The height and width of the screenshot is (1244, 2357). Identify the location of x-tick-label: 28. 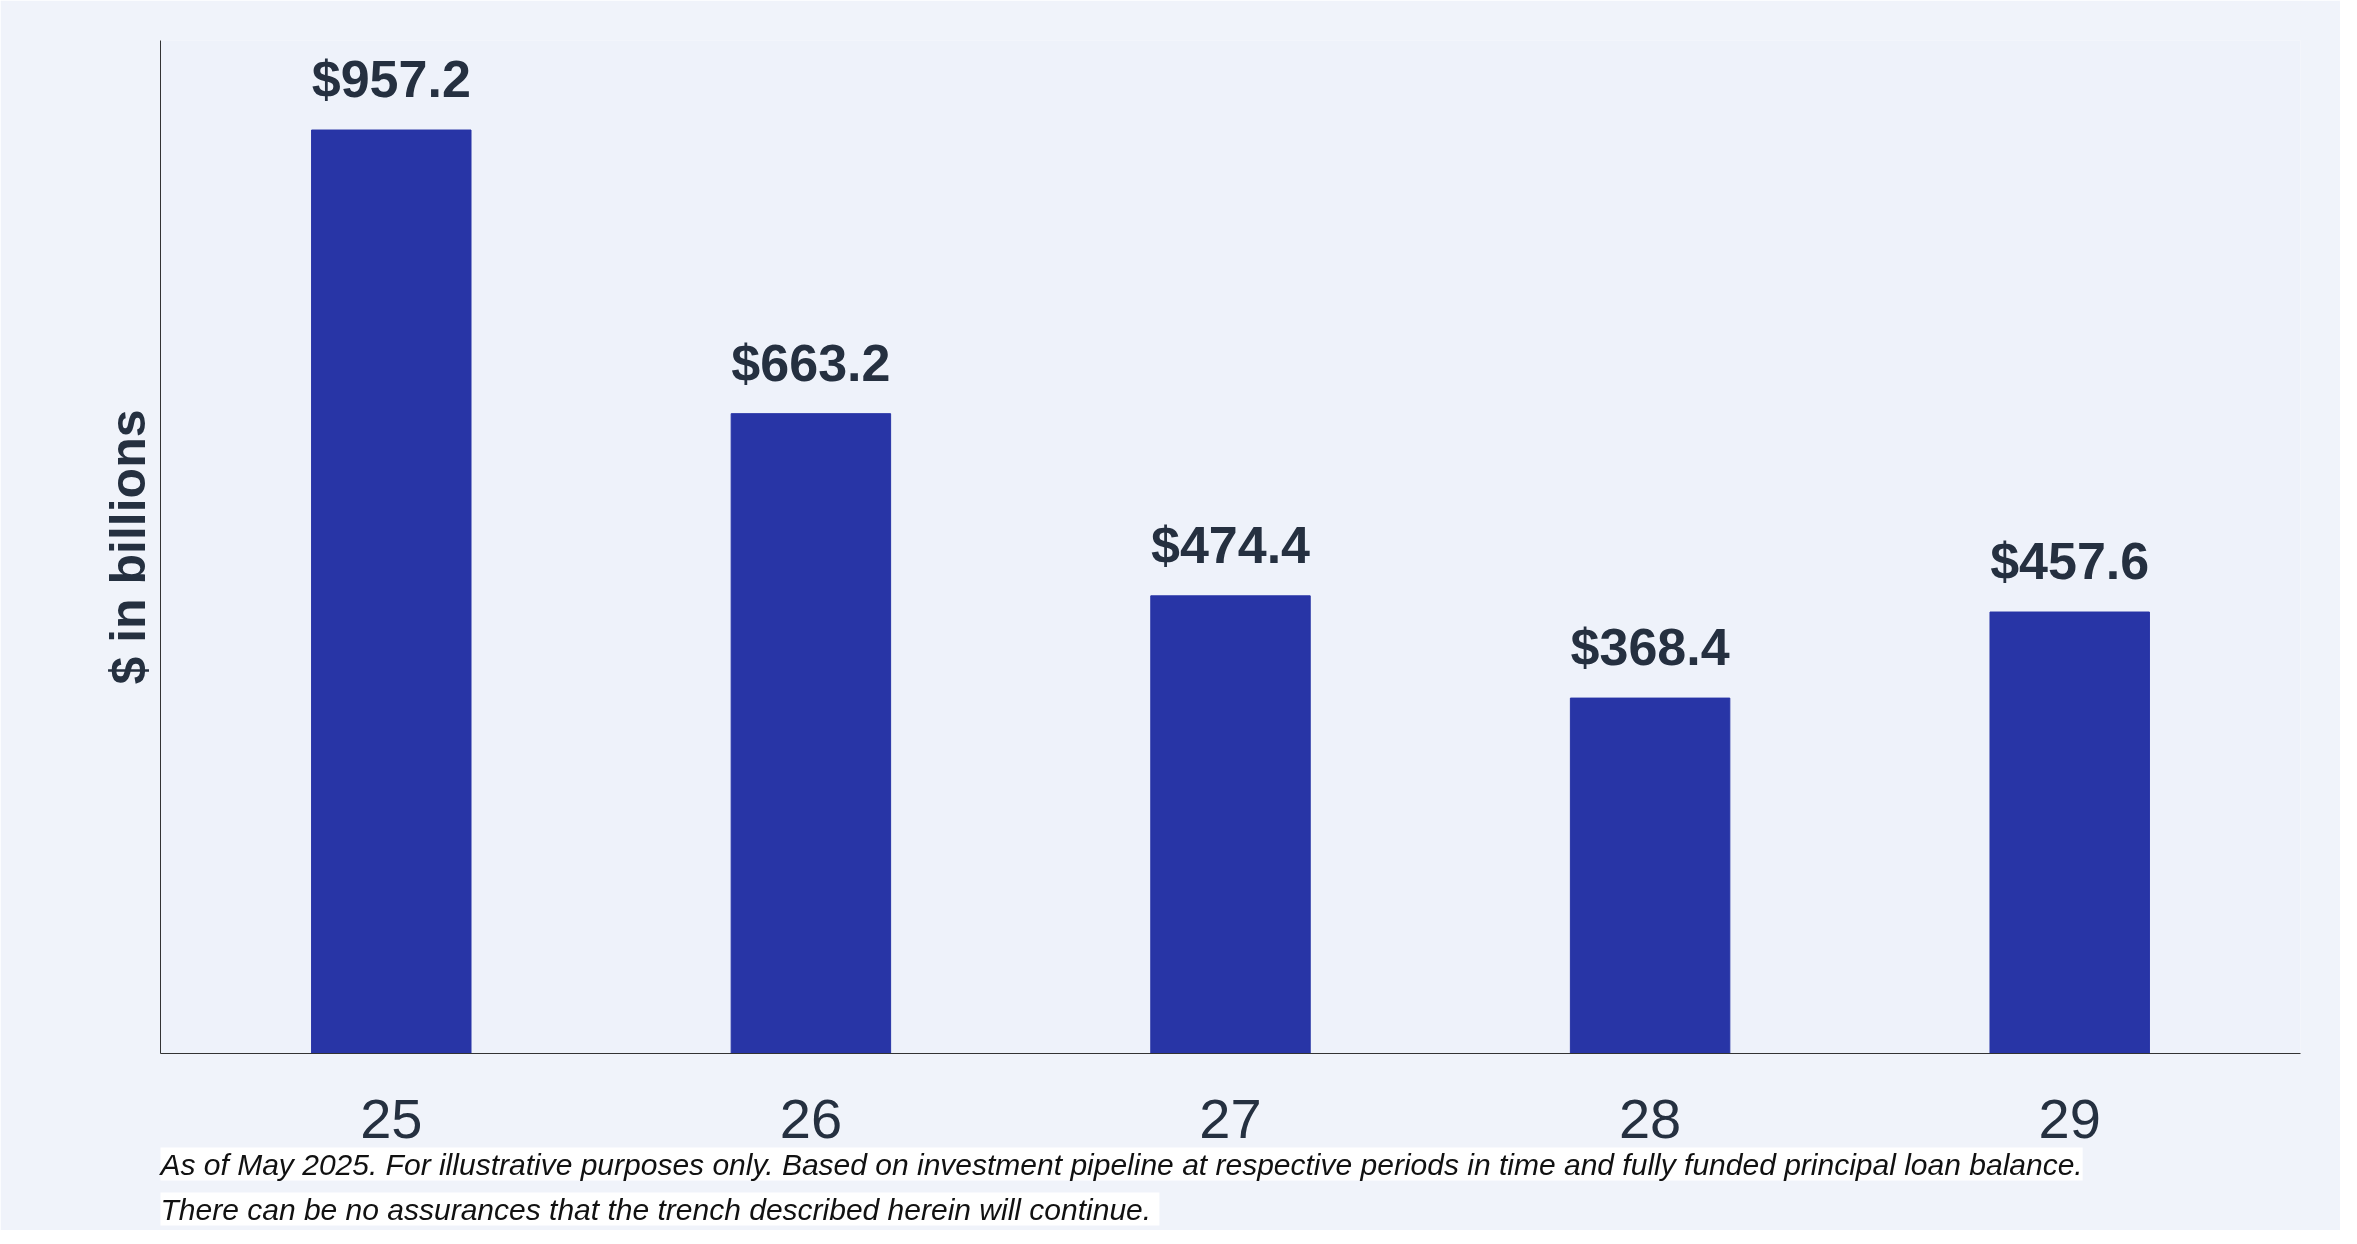
(1650, 1118).